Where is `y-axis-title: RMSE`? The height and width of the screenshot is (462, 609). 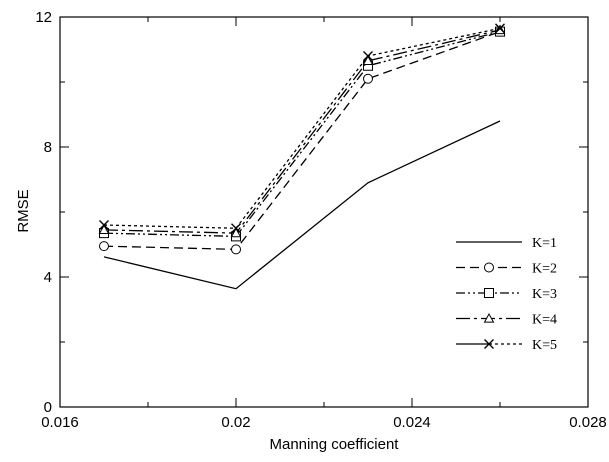 y-axis-title: RMSE is located at coordinates (23, 210).